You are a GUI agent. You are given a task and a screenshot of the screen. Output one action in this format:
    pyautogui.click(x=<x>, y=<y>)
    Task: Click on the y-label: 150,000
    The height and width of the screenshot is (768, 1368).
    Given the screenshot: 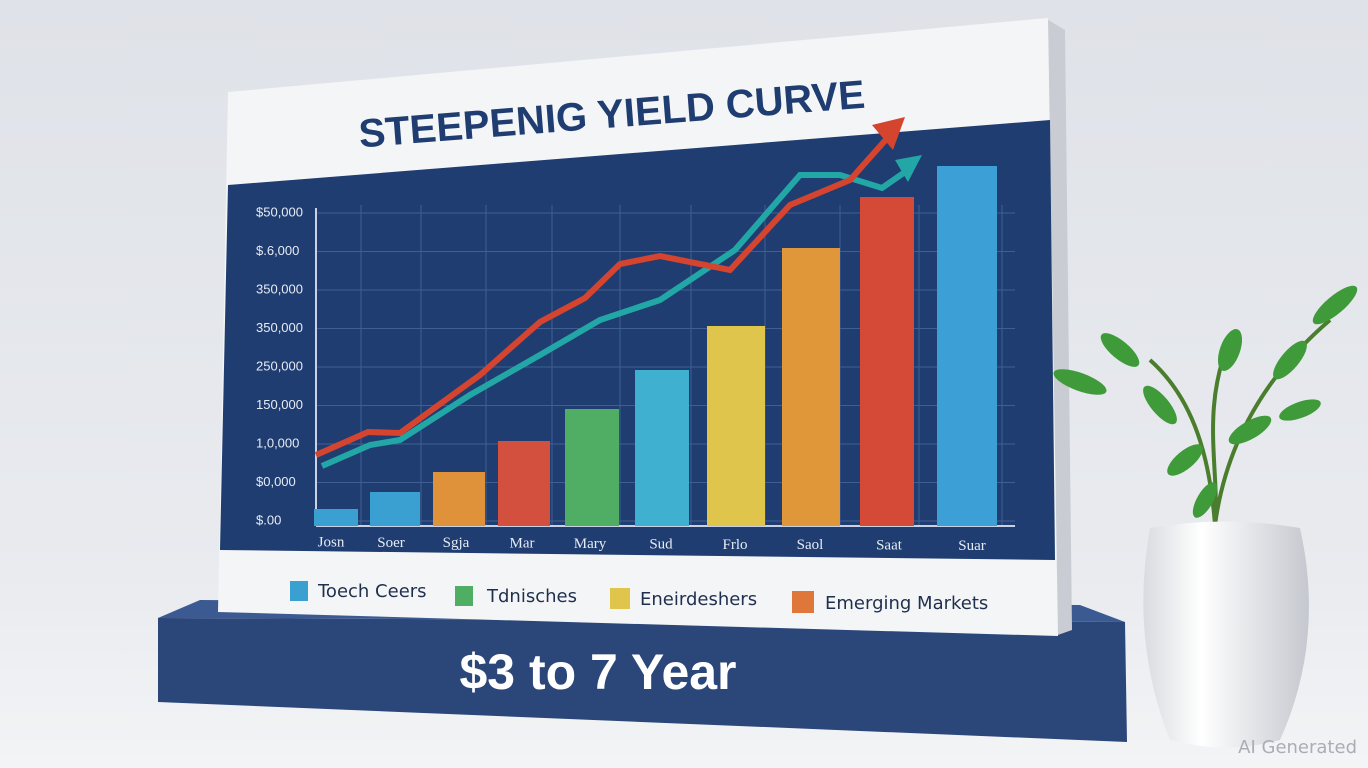 What is the action you would take?
    pyautogui.click(x=279, y=404)
    